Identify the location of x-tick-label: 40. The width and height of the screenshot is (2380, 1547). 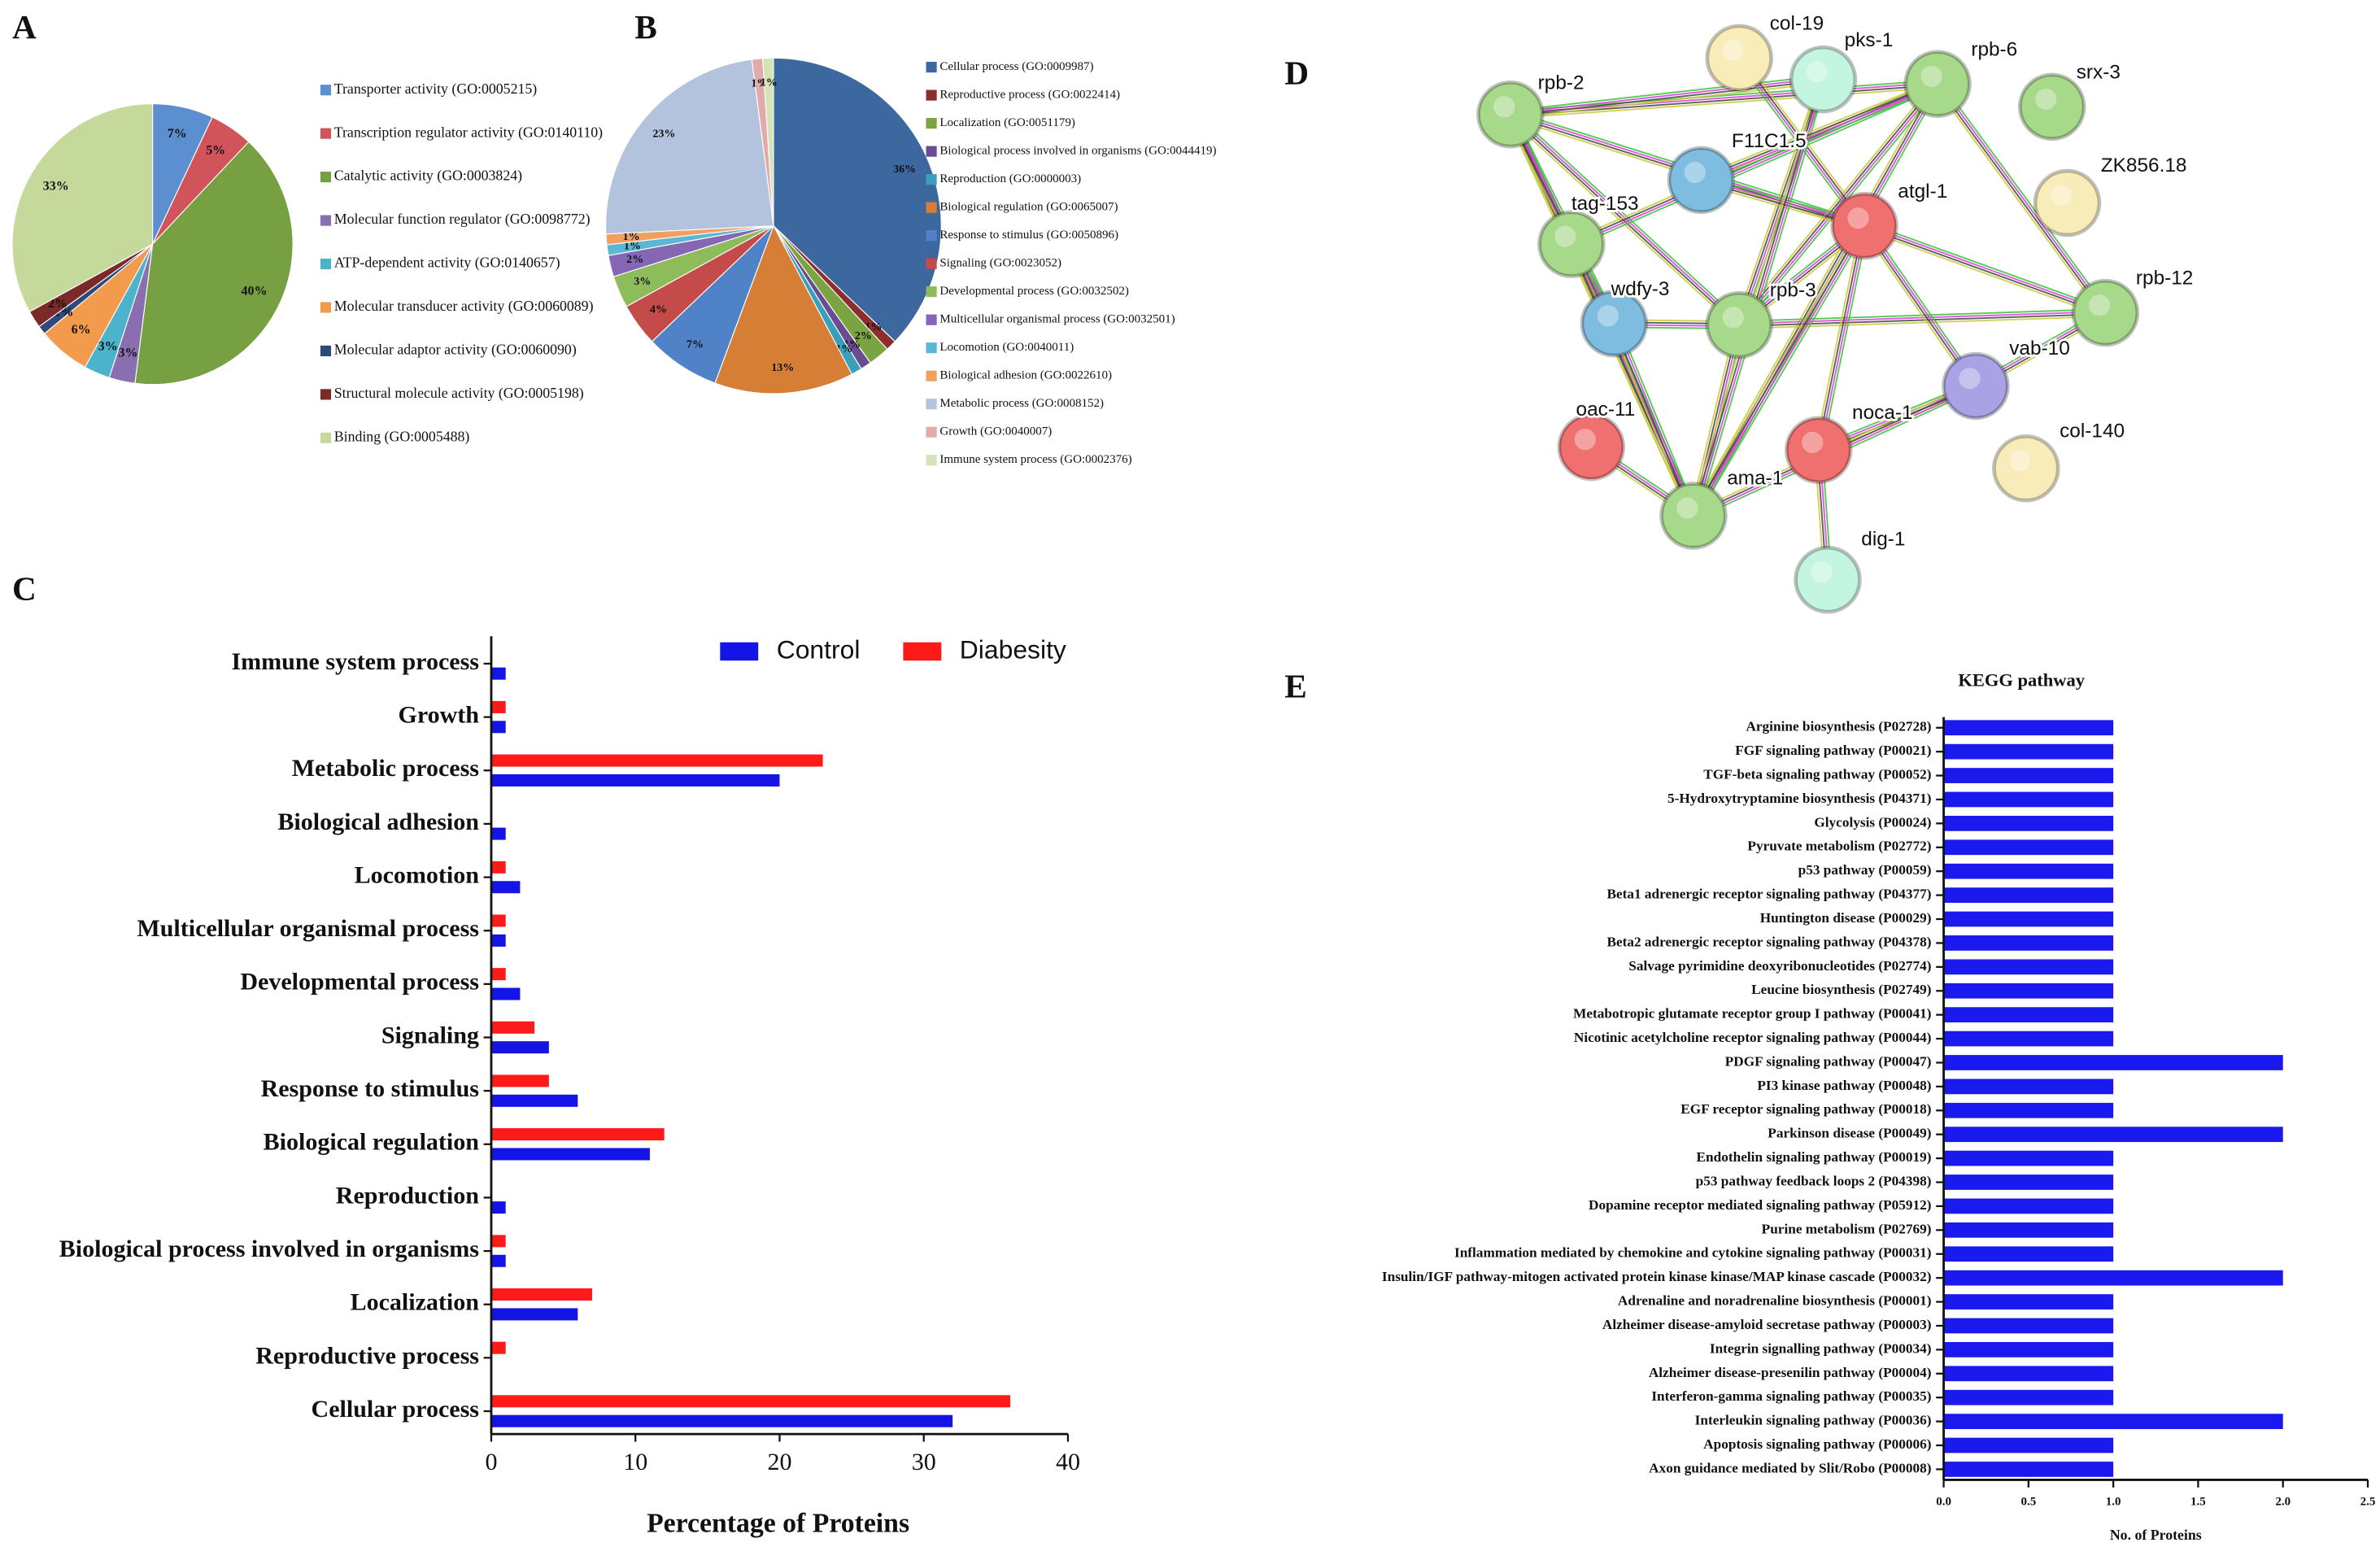
(1068, 1462).